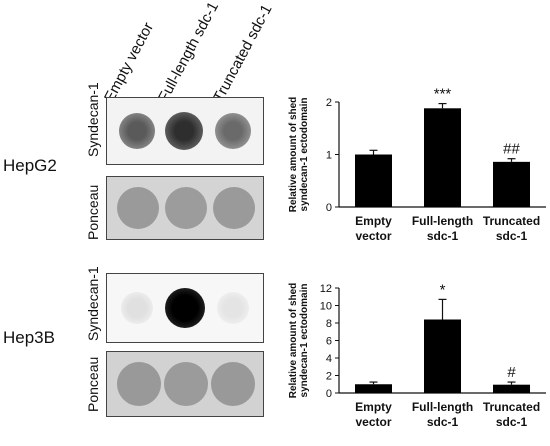 This screenshot has height=446, width=550. Describe the element at coordinates (329, 359) in the screenshot. I see `y-tick-label: 4` at that location.